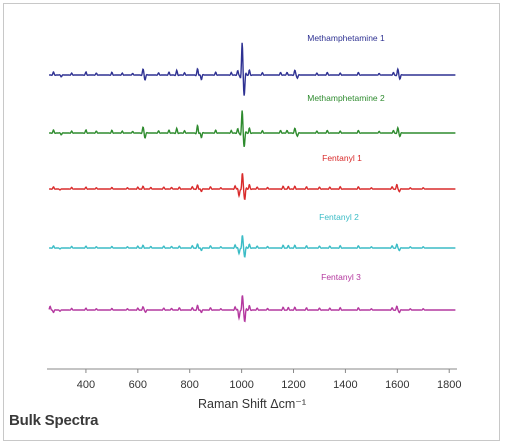  Describe the element at coordinates (54, 420) in the screenshot. I see `figure-caption: Bulk Spectra` at that location.